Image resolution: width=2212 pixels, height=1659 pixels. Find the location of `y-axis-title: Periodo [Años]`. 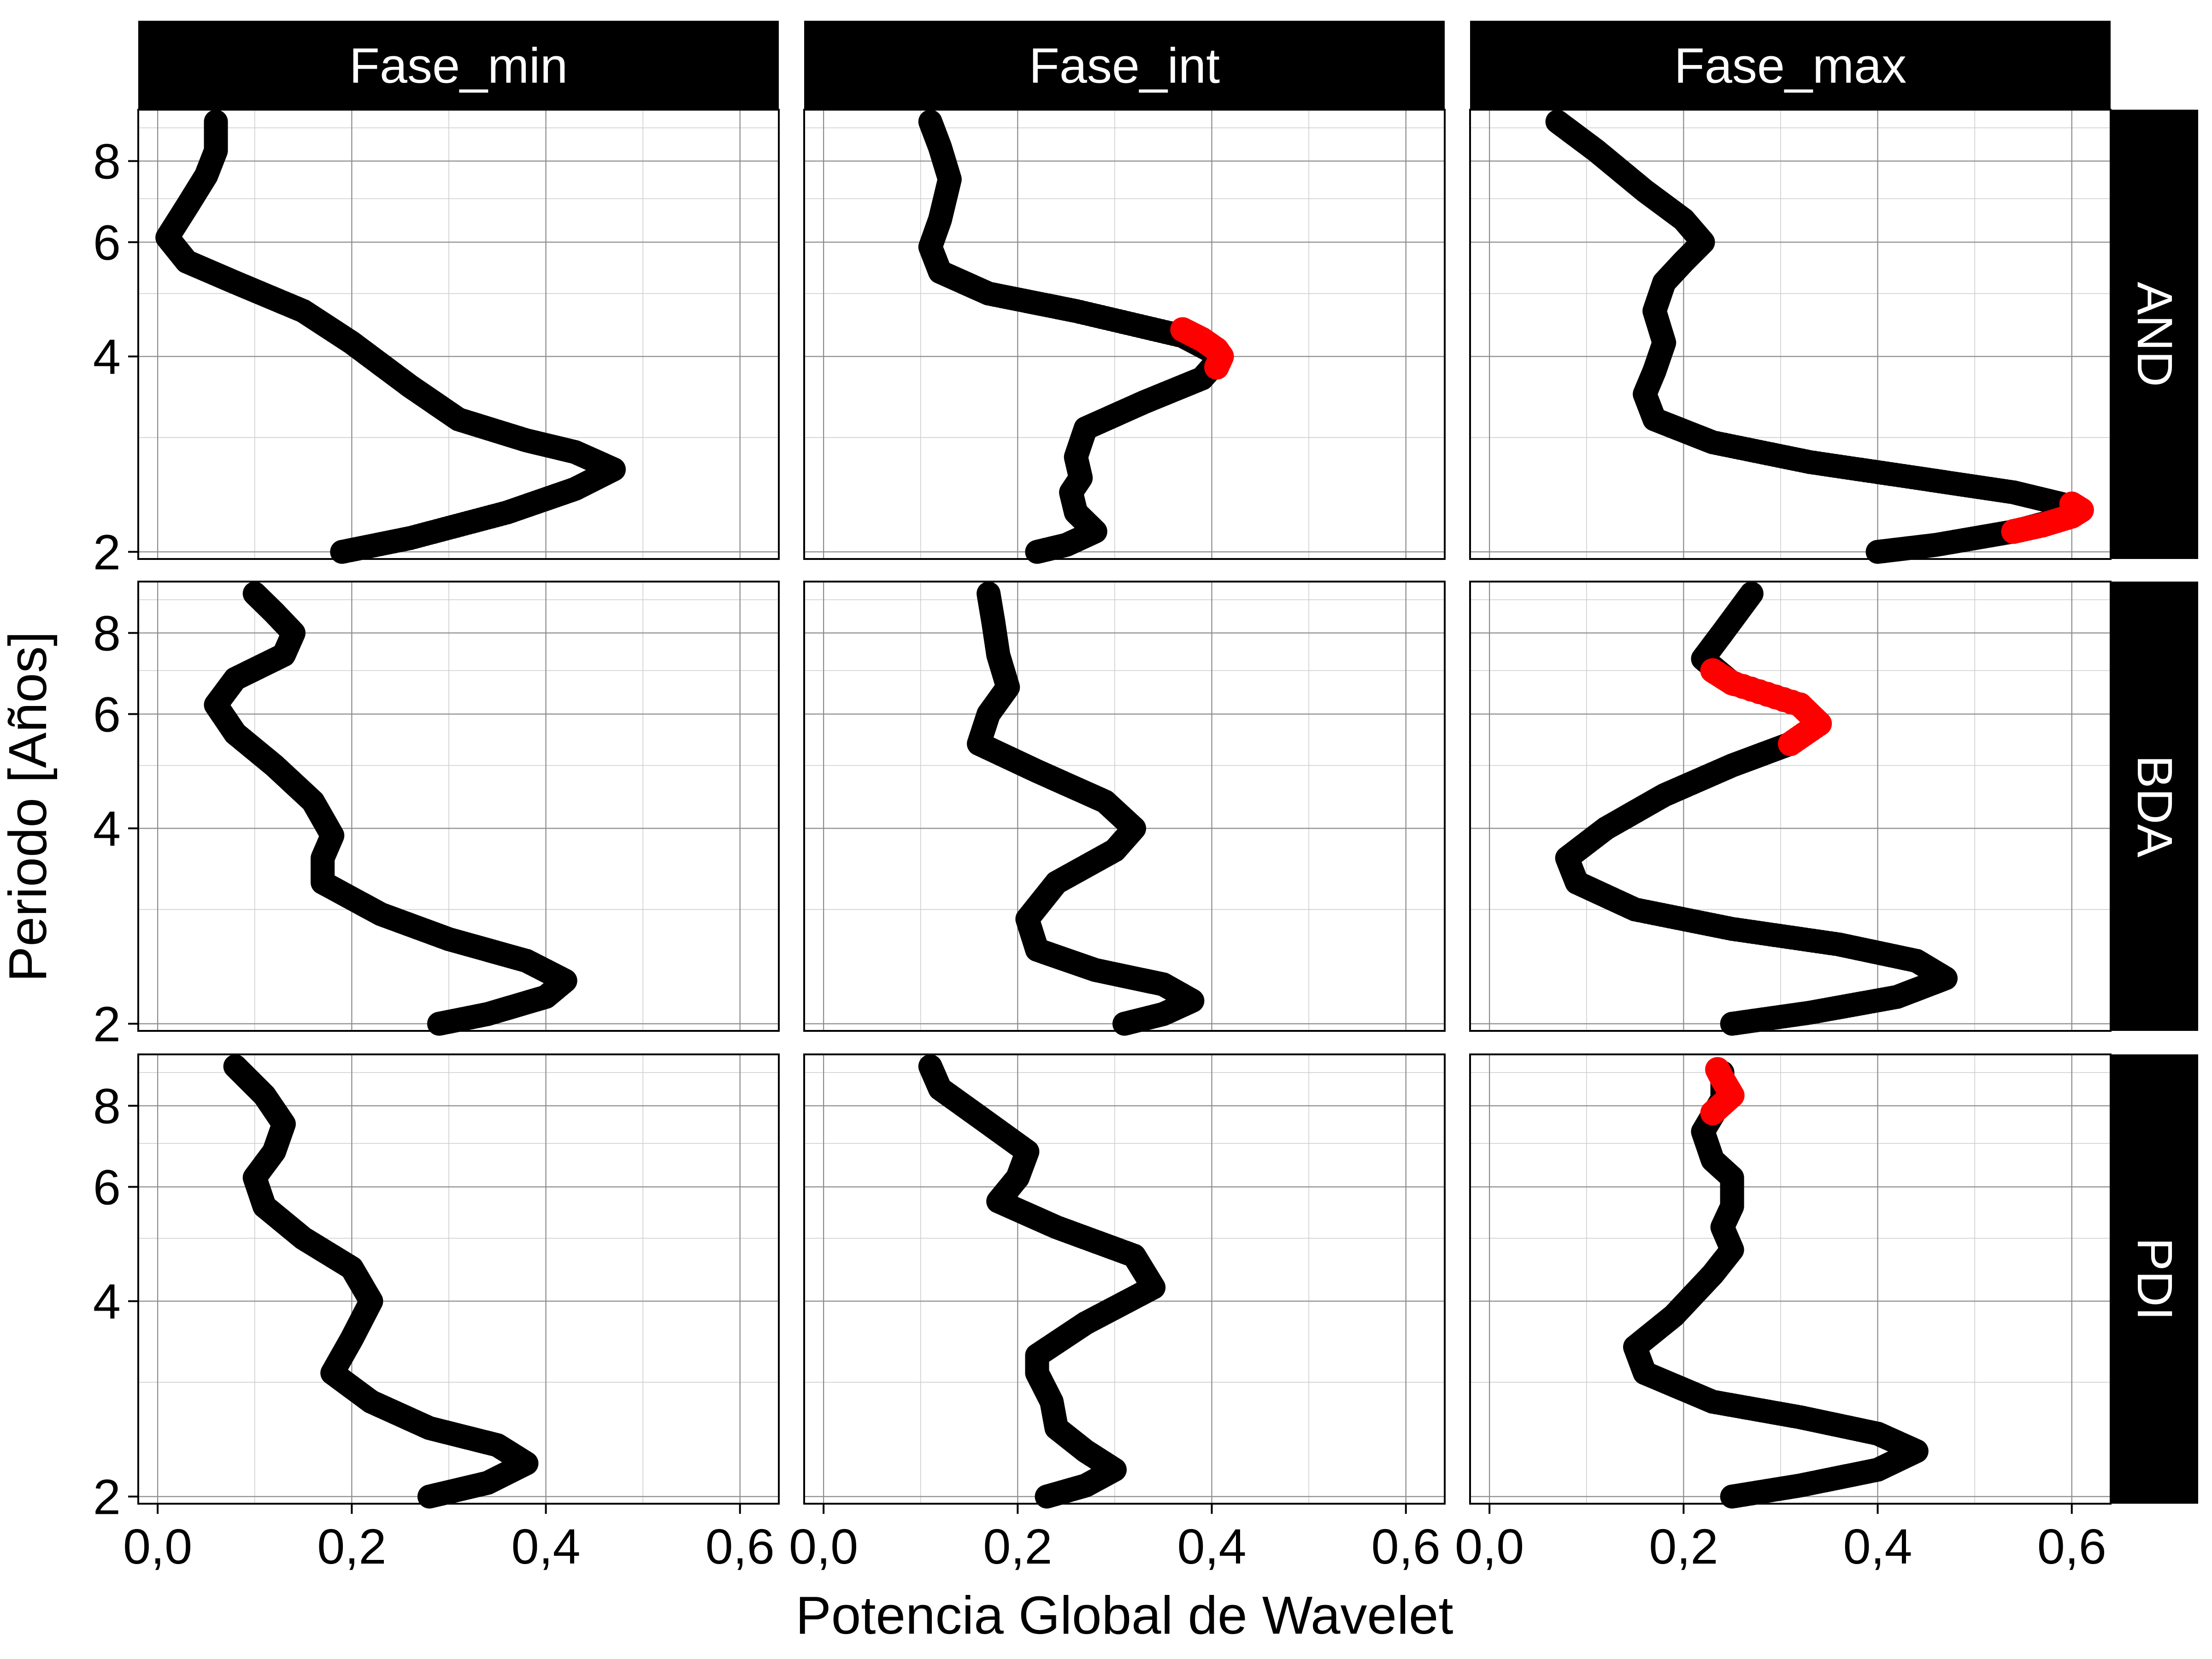

y-axis-title: Periodo [Años] is located at coordinates (29, 806).